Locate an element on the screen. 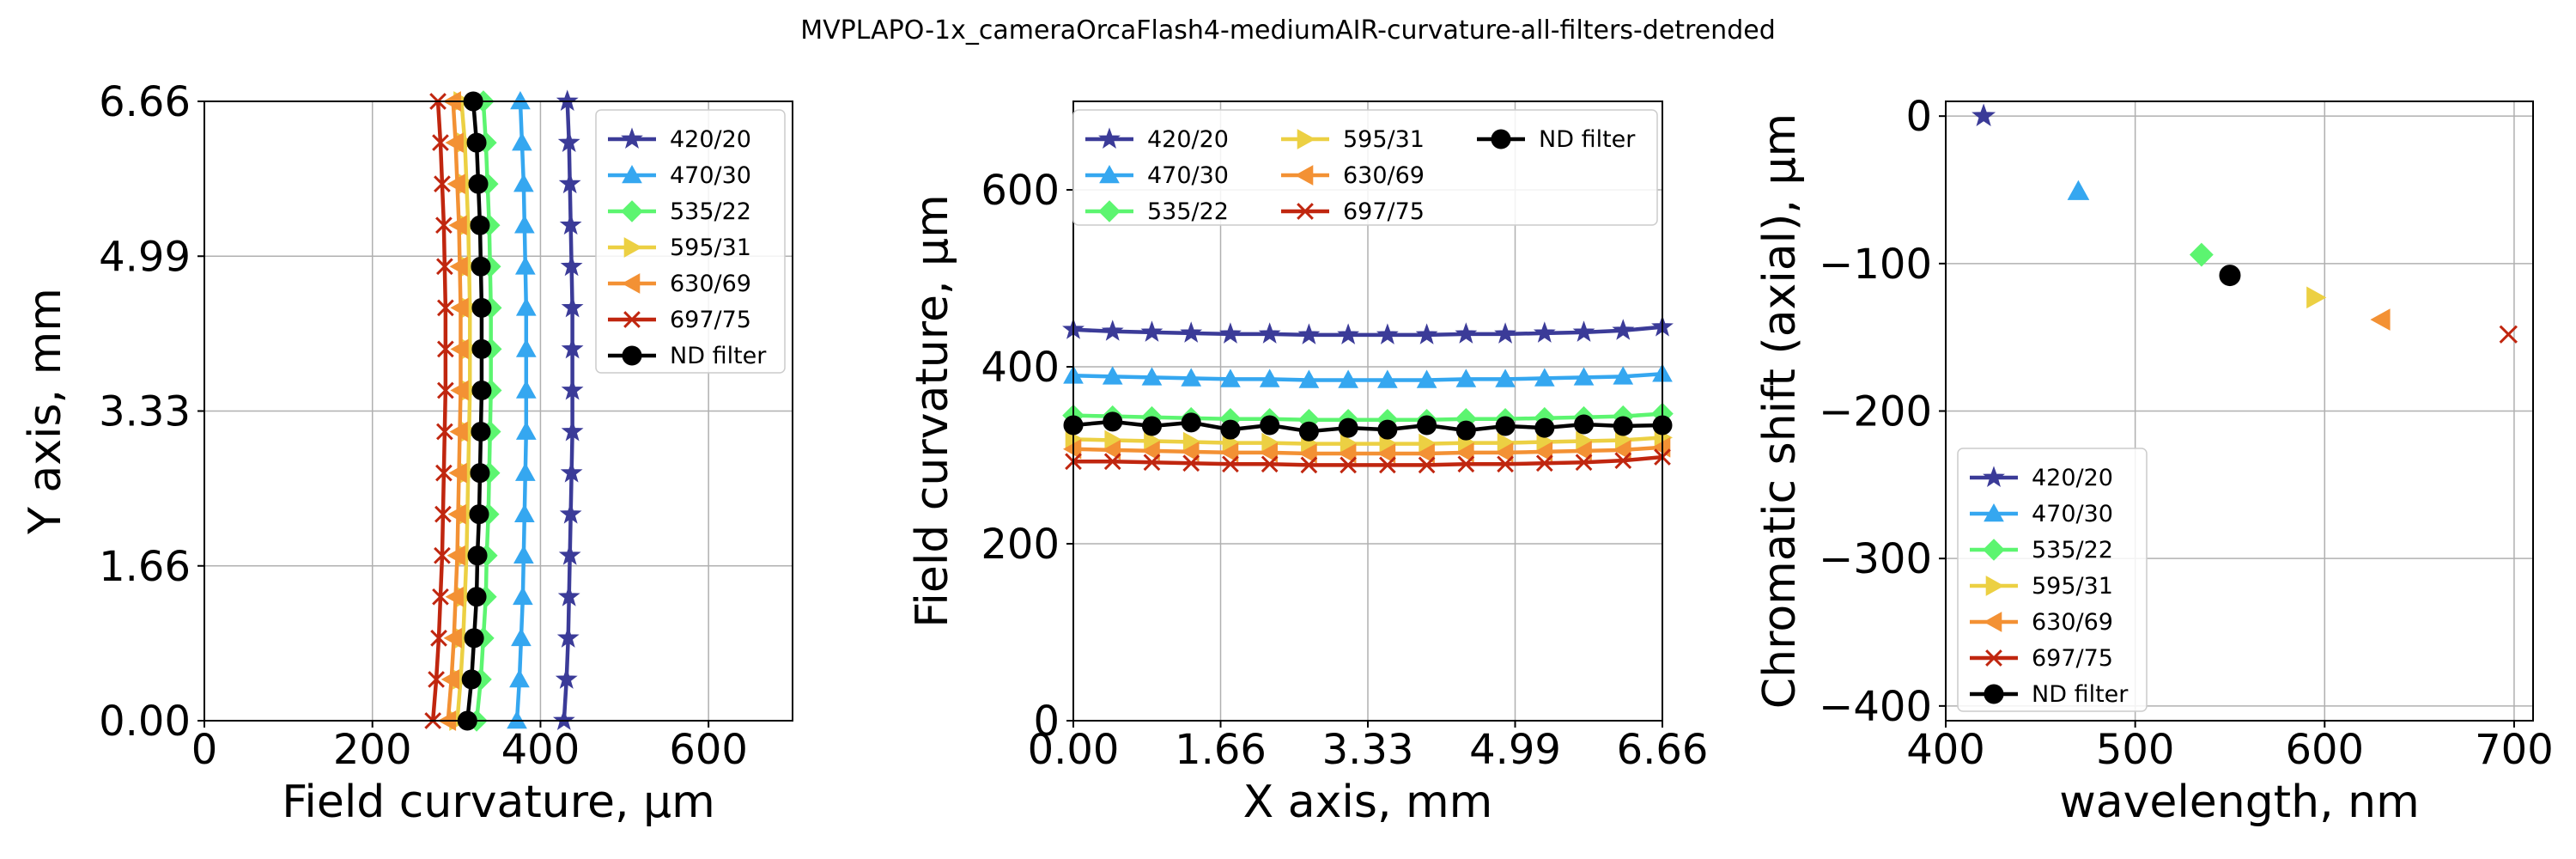  legend-label: 420/20 is located at coordinates (2072, 478).